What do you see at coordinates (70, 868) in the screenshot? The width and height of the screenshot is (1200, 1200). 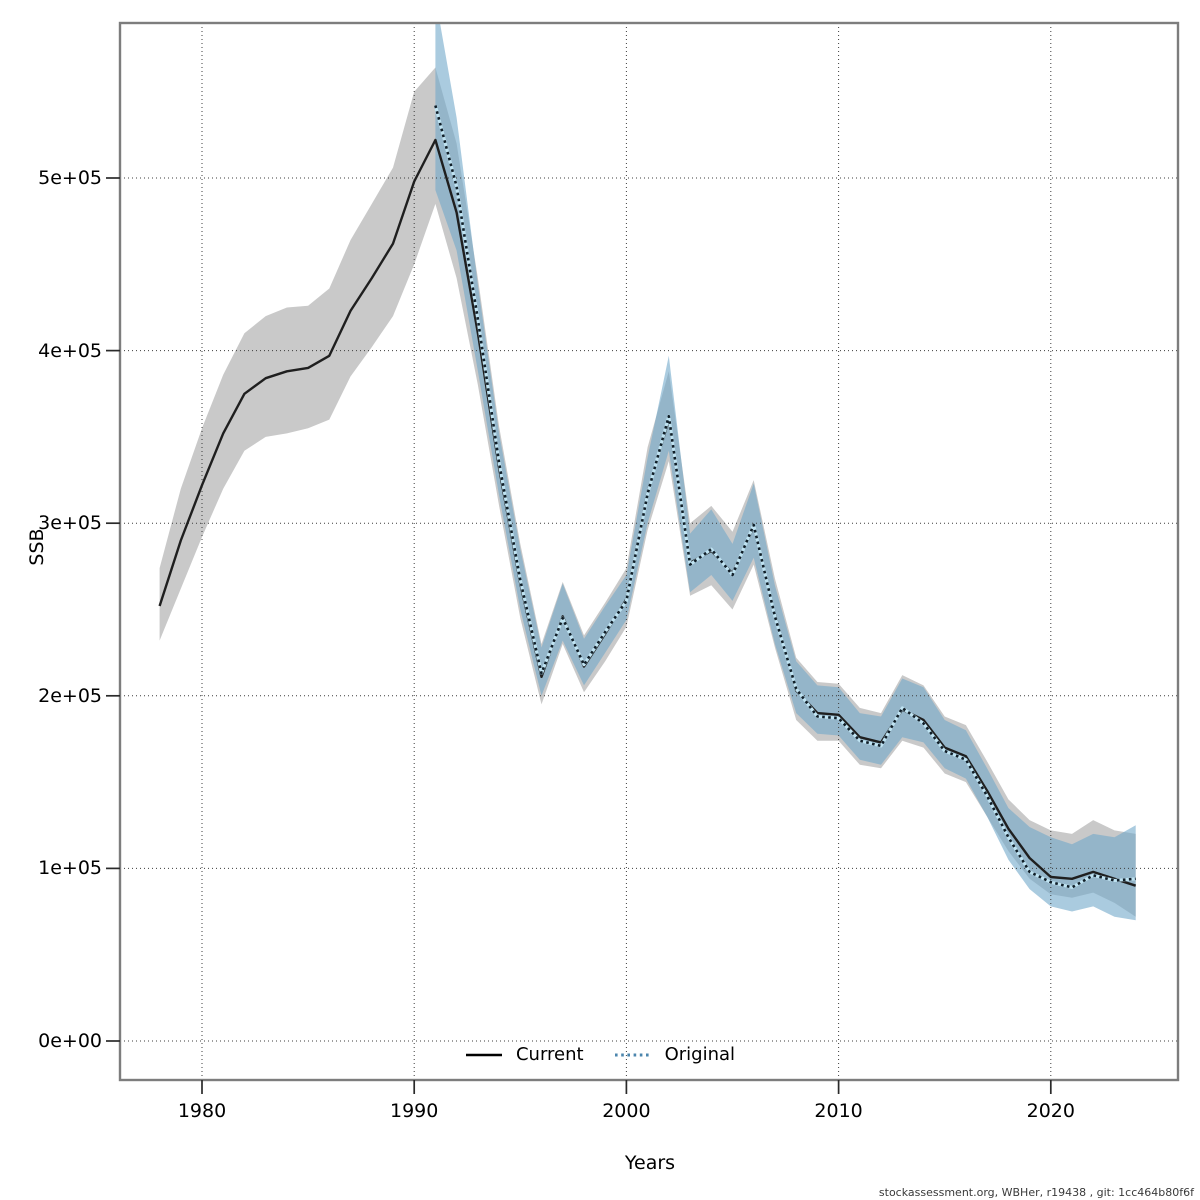 I see `y-tick-label: 1e+05` at bounding box center [70, 868].